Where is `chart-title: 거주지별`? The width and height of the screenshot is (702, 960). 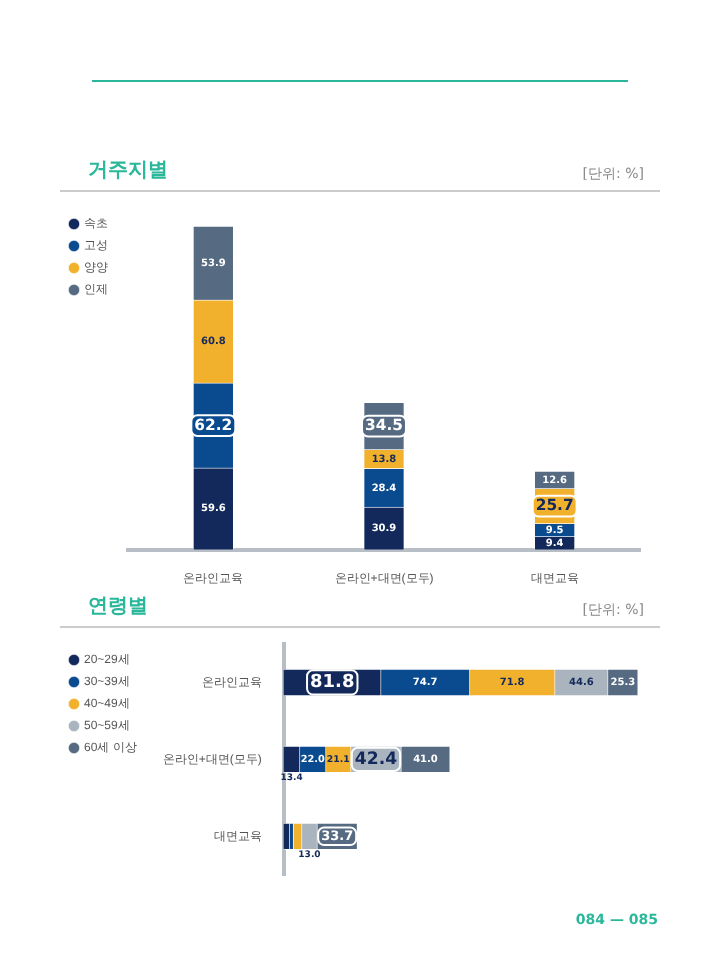 chart-title: 거주지별 is located at coordinates (128, 171).